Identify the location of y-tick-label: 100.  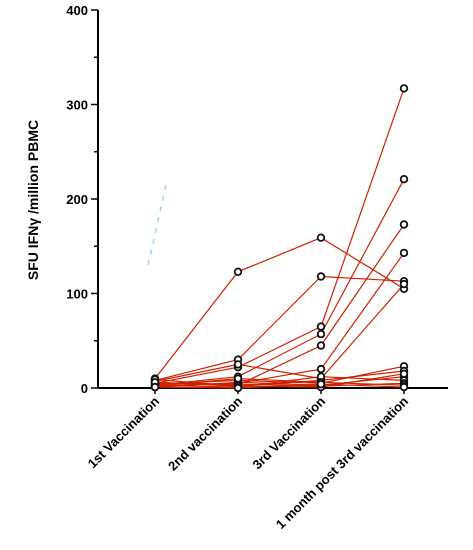
(77, 294).